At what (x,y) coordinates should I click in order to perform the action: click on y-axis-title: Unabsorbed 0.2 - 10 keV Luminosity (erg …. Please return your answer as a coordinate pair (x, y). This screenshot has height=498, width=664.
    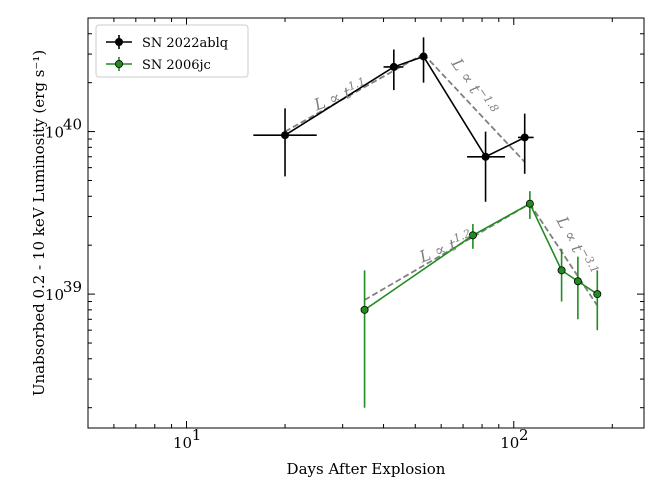
    Looking at the image, I should click on (39, 223).